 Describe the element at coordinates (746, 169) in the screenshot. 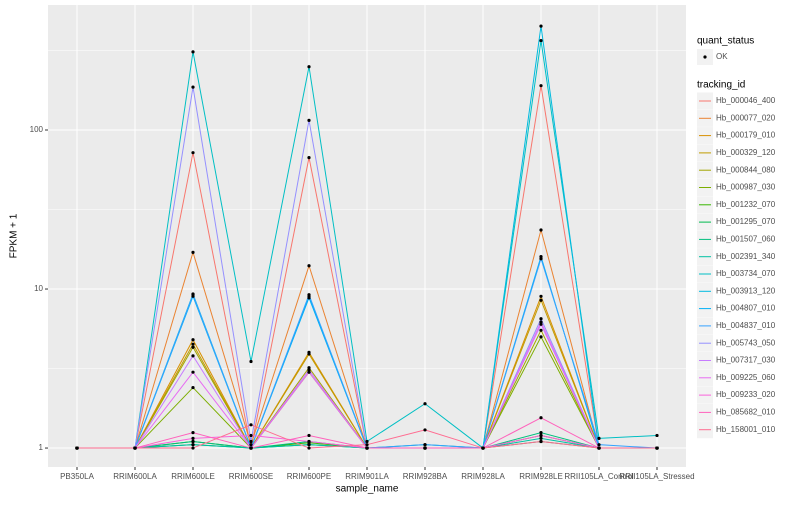

I see `legend-label: Hb_000844_080` at that location.